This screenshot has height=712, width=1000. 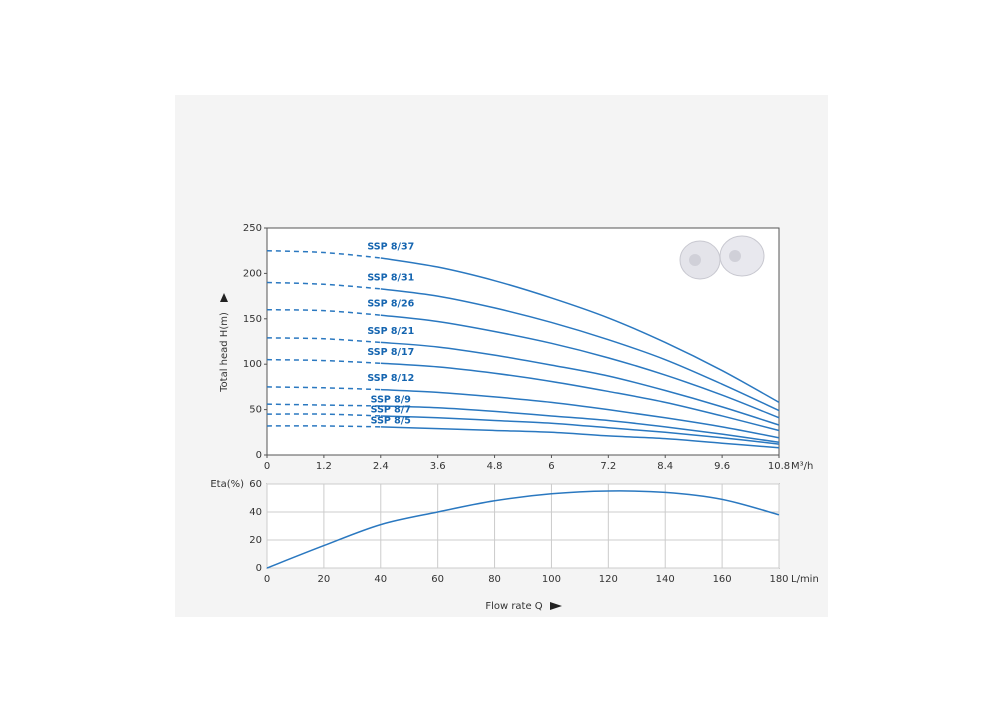 I want to click on x-axis-label: Flow rate Q, so click(x=513, y=606).